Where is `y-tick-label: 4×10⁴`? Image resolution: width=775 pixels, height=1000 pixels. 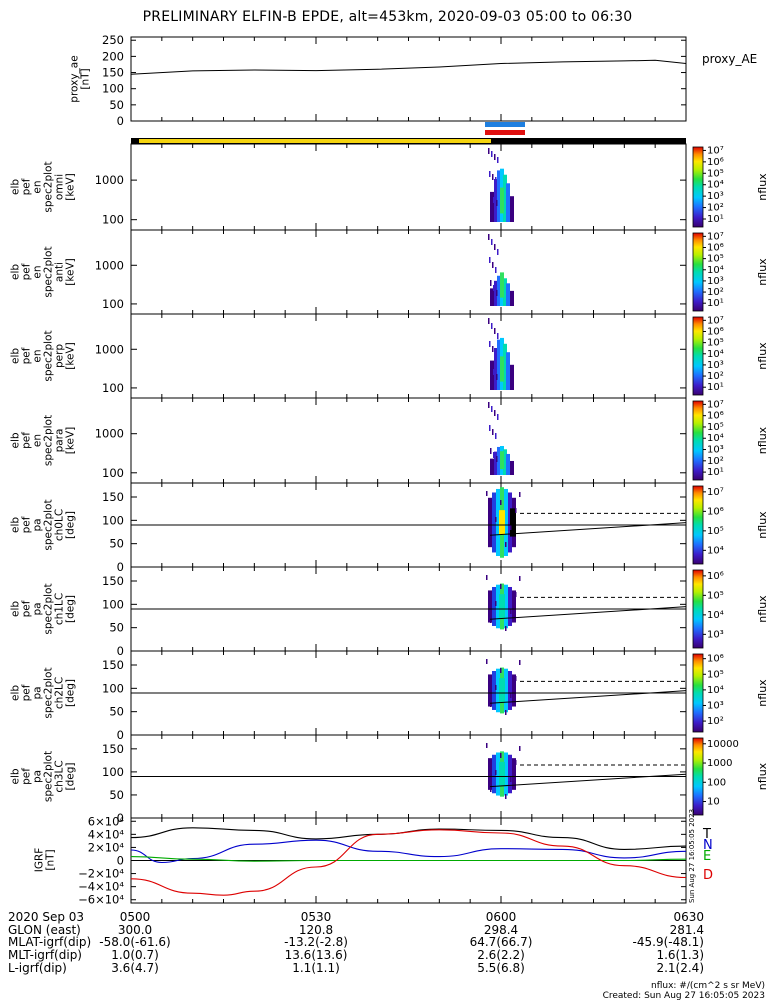 y-tick-label: 4×10⁴ is located at coordinates (106, 834).